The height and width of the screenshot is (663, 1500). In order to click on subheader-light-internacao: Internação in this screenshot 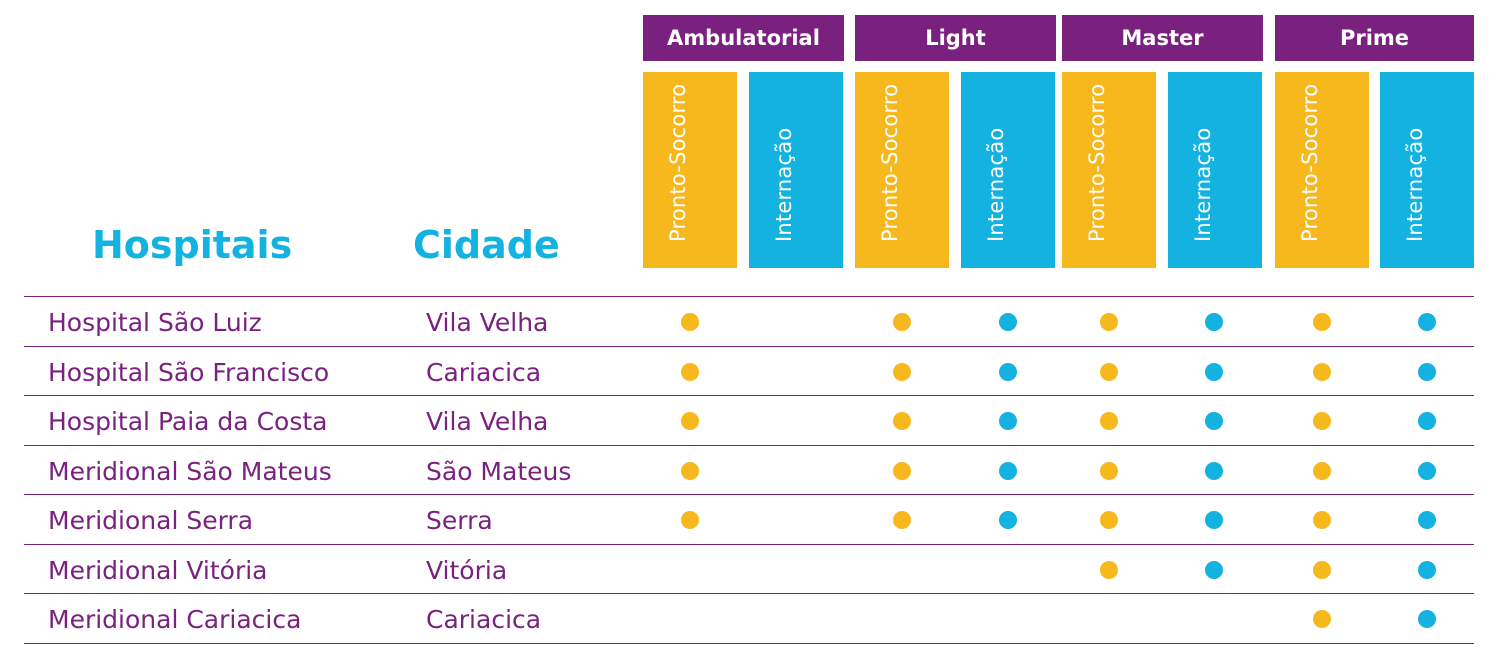, I will do `click(1008, 170)`.